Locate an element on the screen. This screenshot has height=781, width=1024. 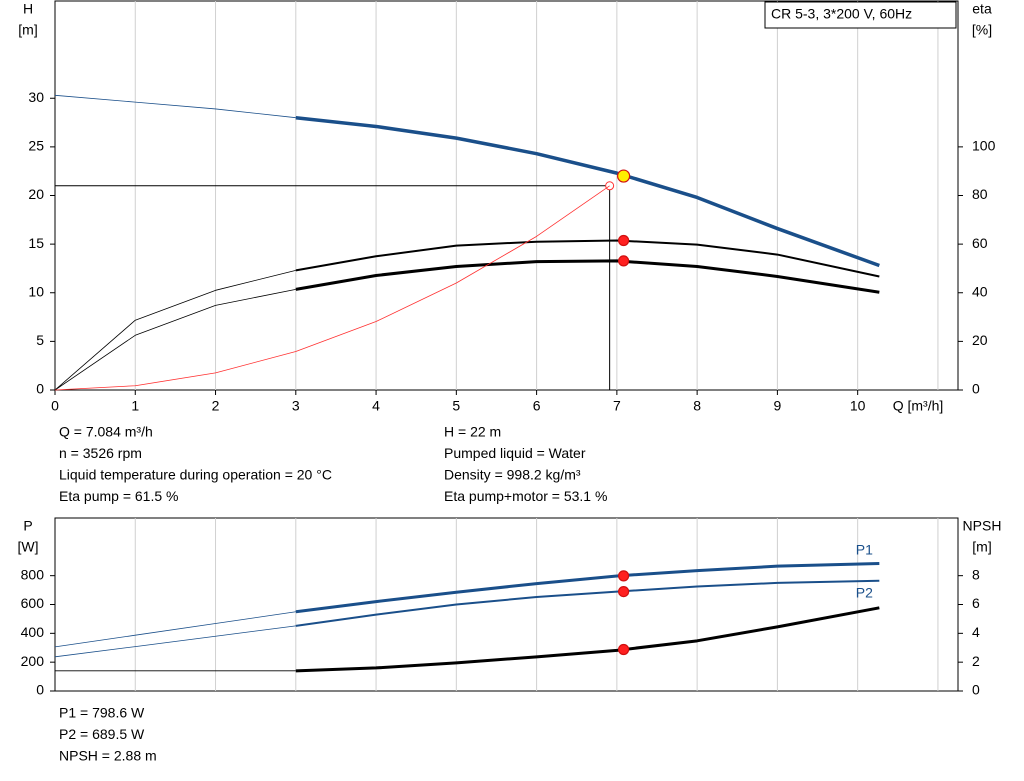
y-axis-label: P is located at coordinates (27, 526).